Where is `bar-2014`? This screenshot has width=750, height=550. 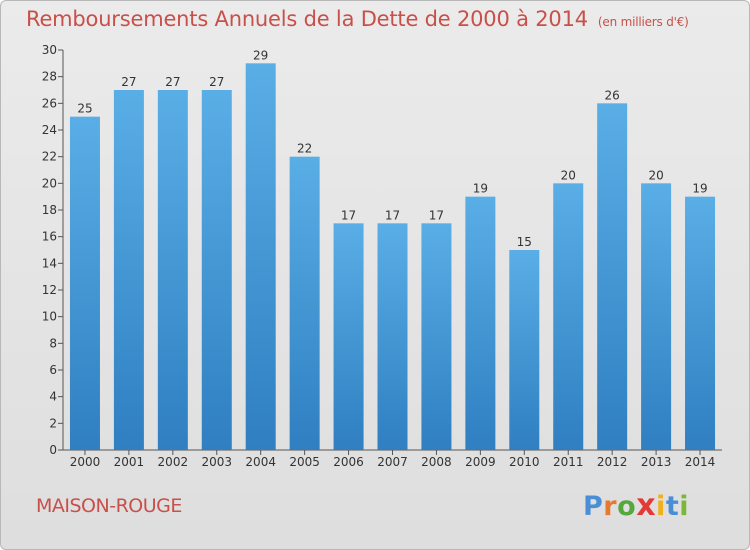 bar-2014 is located at coordinates (700, 323).